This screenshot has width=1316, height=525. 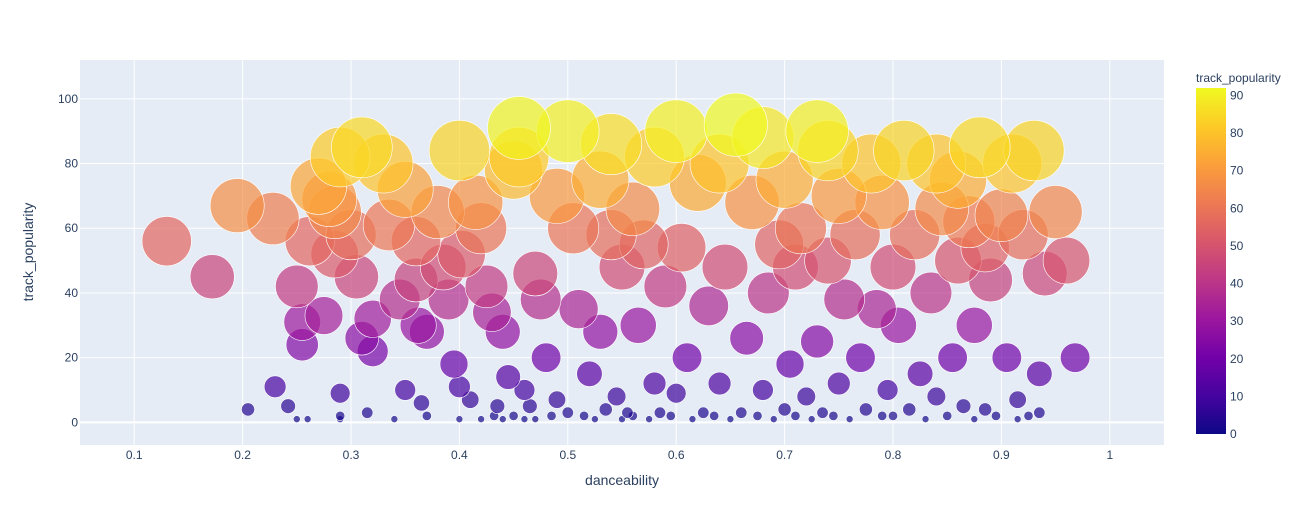 I want to click on colorbar-tick-label: 30, so click(x=1237, y=321).